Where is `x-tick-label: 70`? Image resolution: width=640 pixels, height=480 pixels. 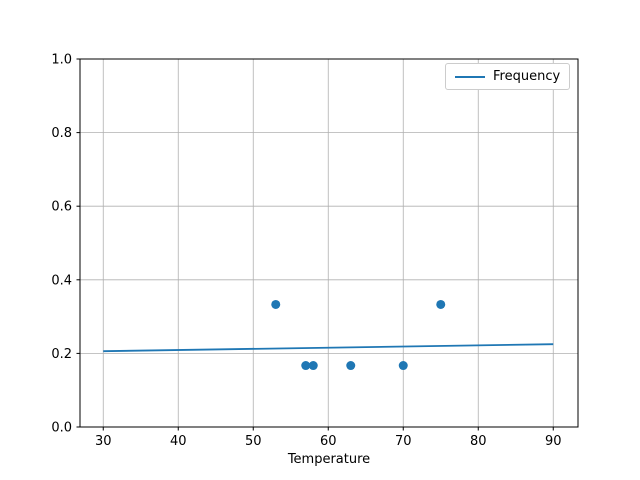
x-tick-label: 70 is located at coordinates (403, 441).